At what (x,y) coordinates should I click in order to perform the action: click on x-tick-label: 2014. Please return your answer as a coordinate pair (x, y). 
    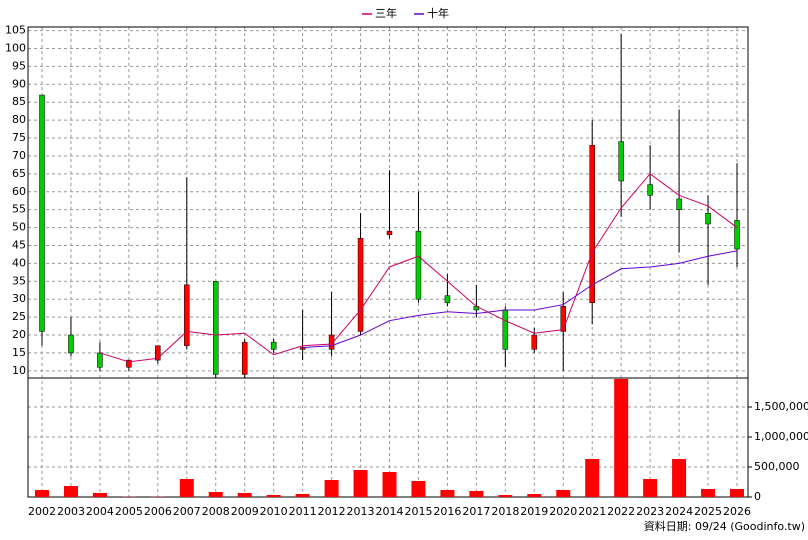
    Looking at the image, I should click on (390, 511).